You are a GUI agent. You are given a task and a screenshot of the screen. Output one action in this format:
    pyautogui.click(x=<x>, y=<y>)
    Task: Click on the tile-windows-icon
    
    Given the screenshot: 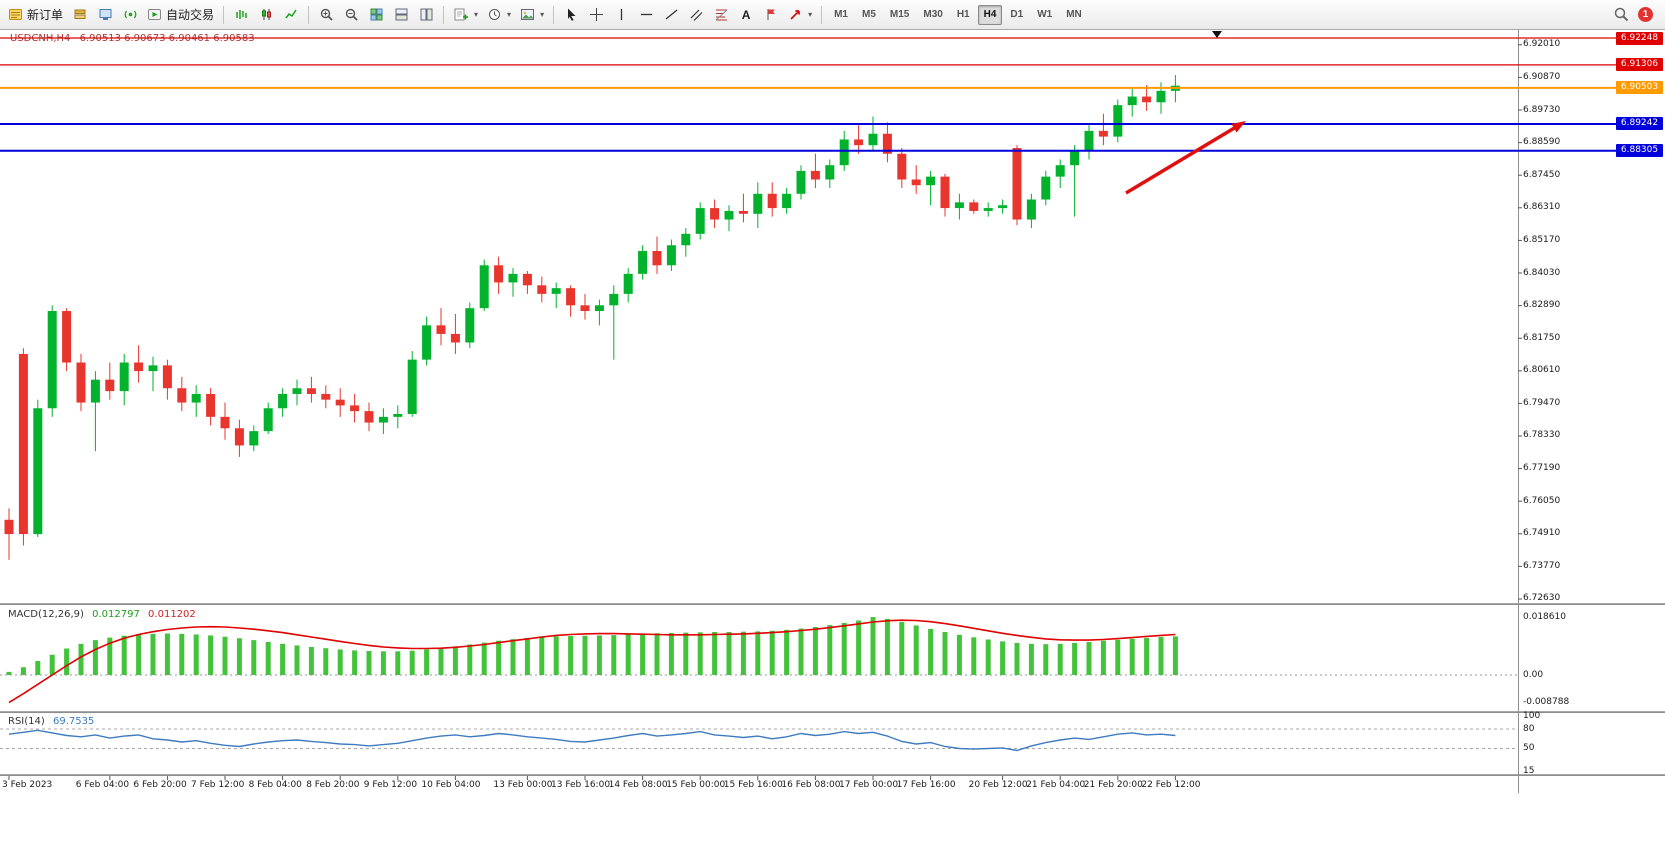 What is the action you would take?
    pyautogui.click(x=376, y=14)
    